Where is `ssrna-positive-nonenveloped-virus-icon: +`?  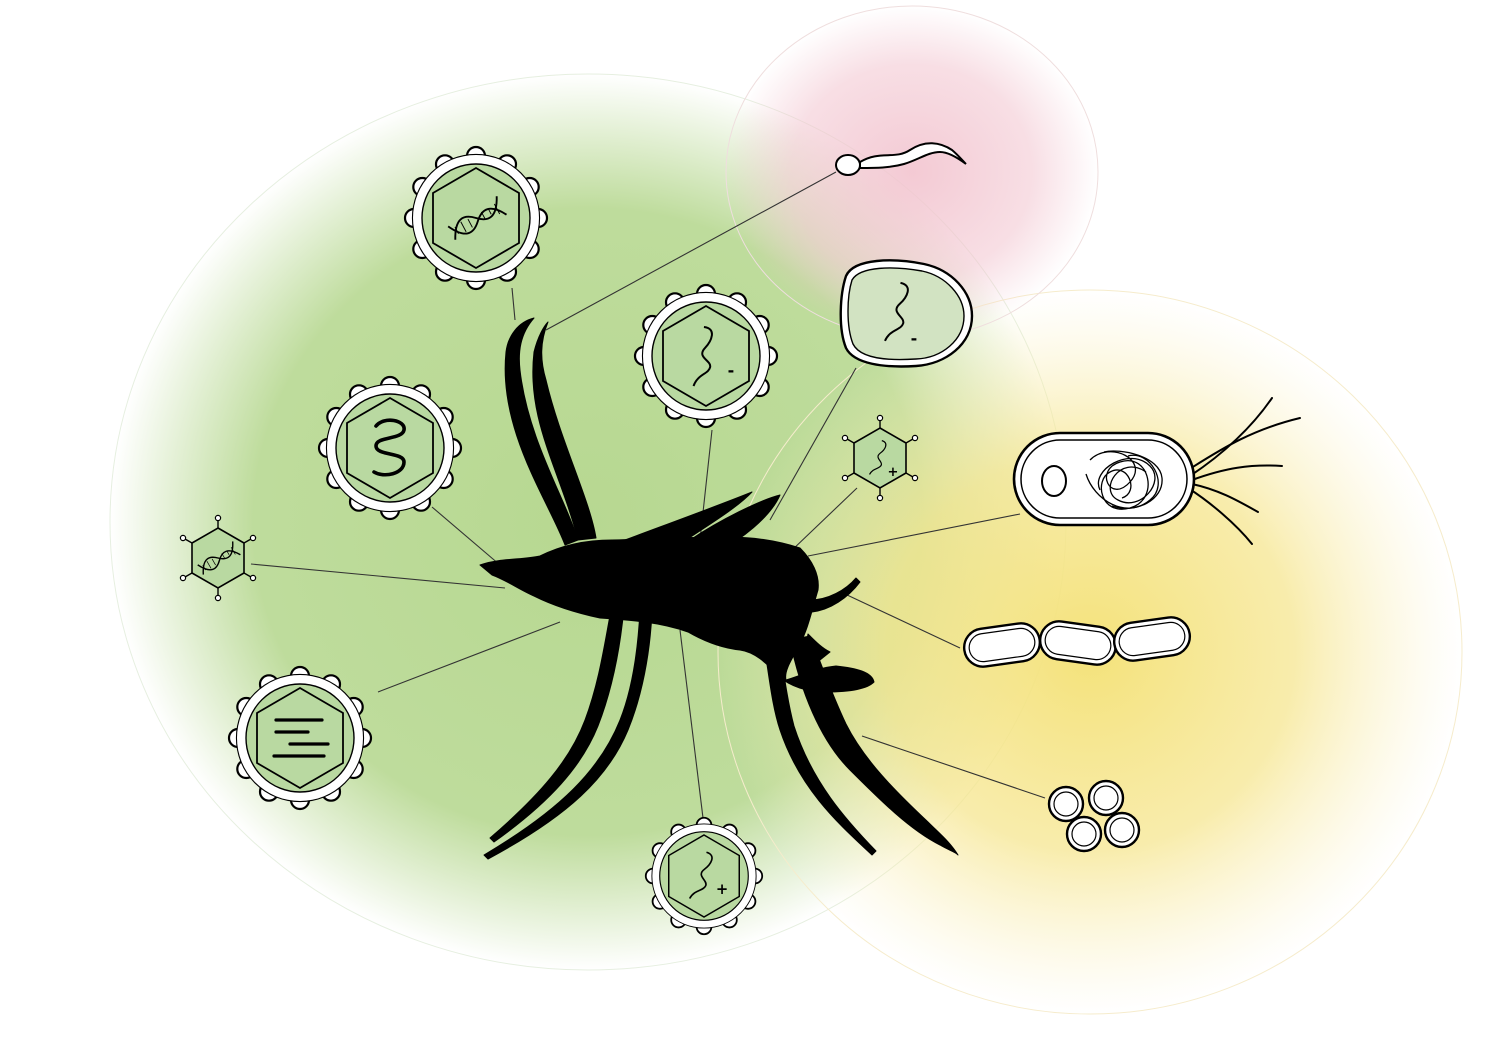 ssrna-positive-nonenveloped-virus-icon: + is located at coordinates (880, 458).